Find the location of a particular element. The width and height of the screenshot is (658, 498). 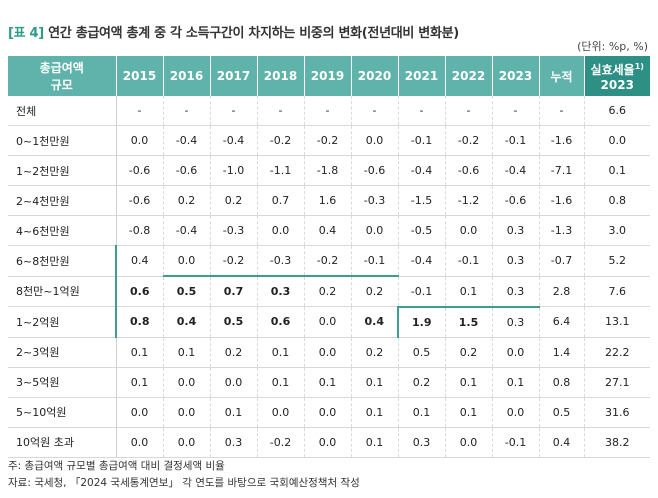

table-cell: 22.2 is located at coordinates (617, 352).